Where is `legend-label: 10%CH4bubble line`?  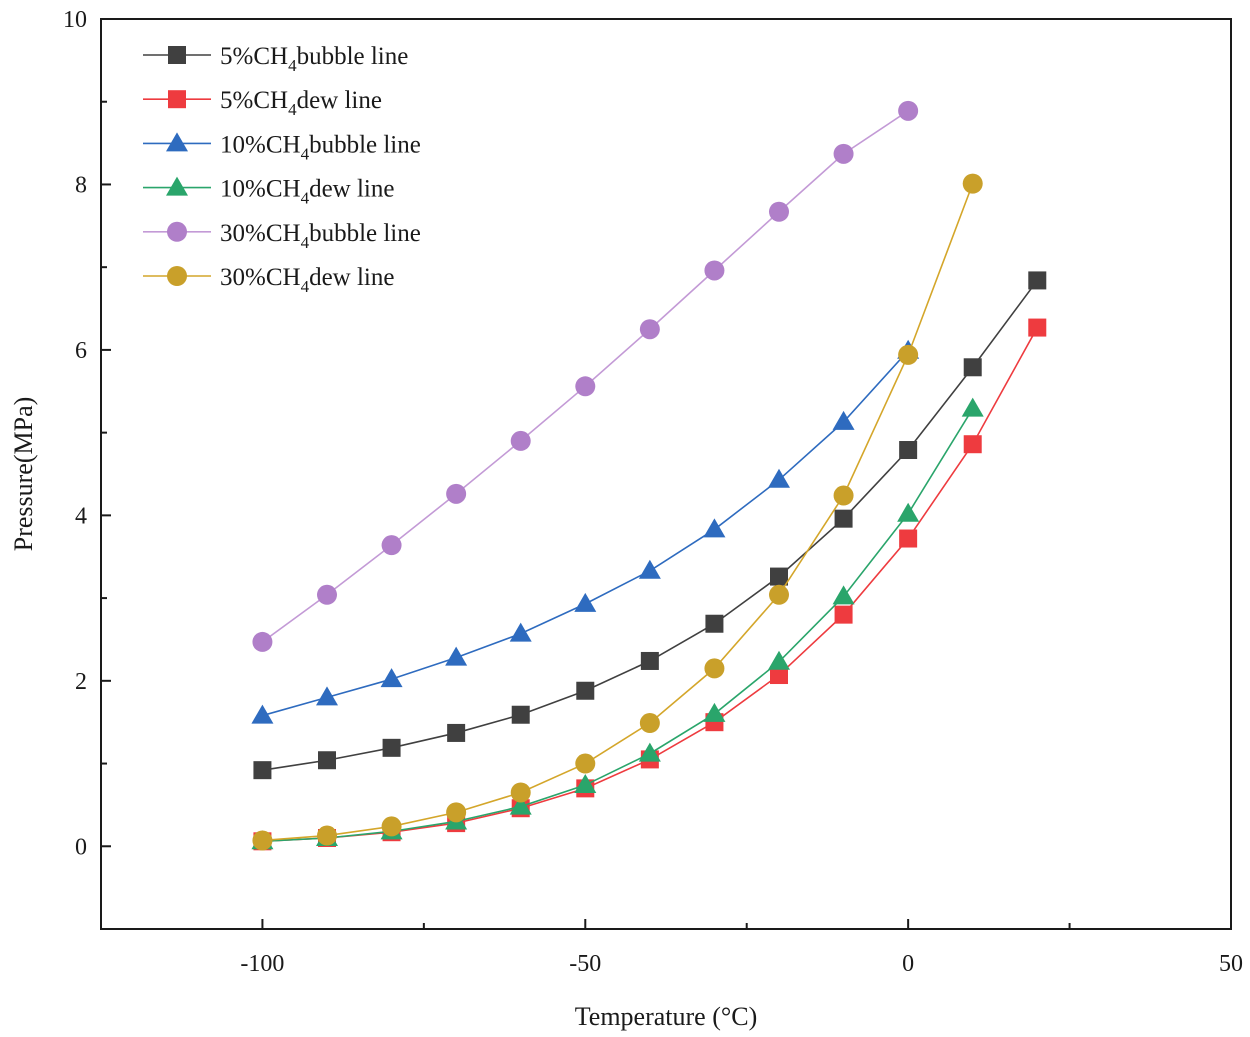
legend-label: 10%CH4bubble line is located at coordinates (320, 147).